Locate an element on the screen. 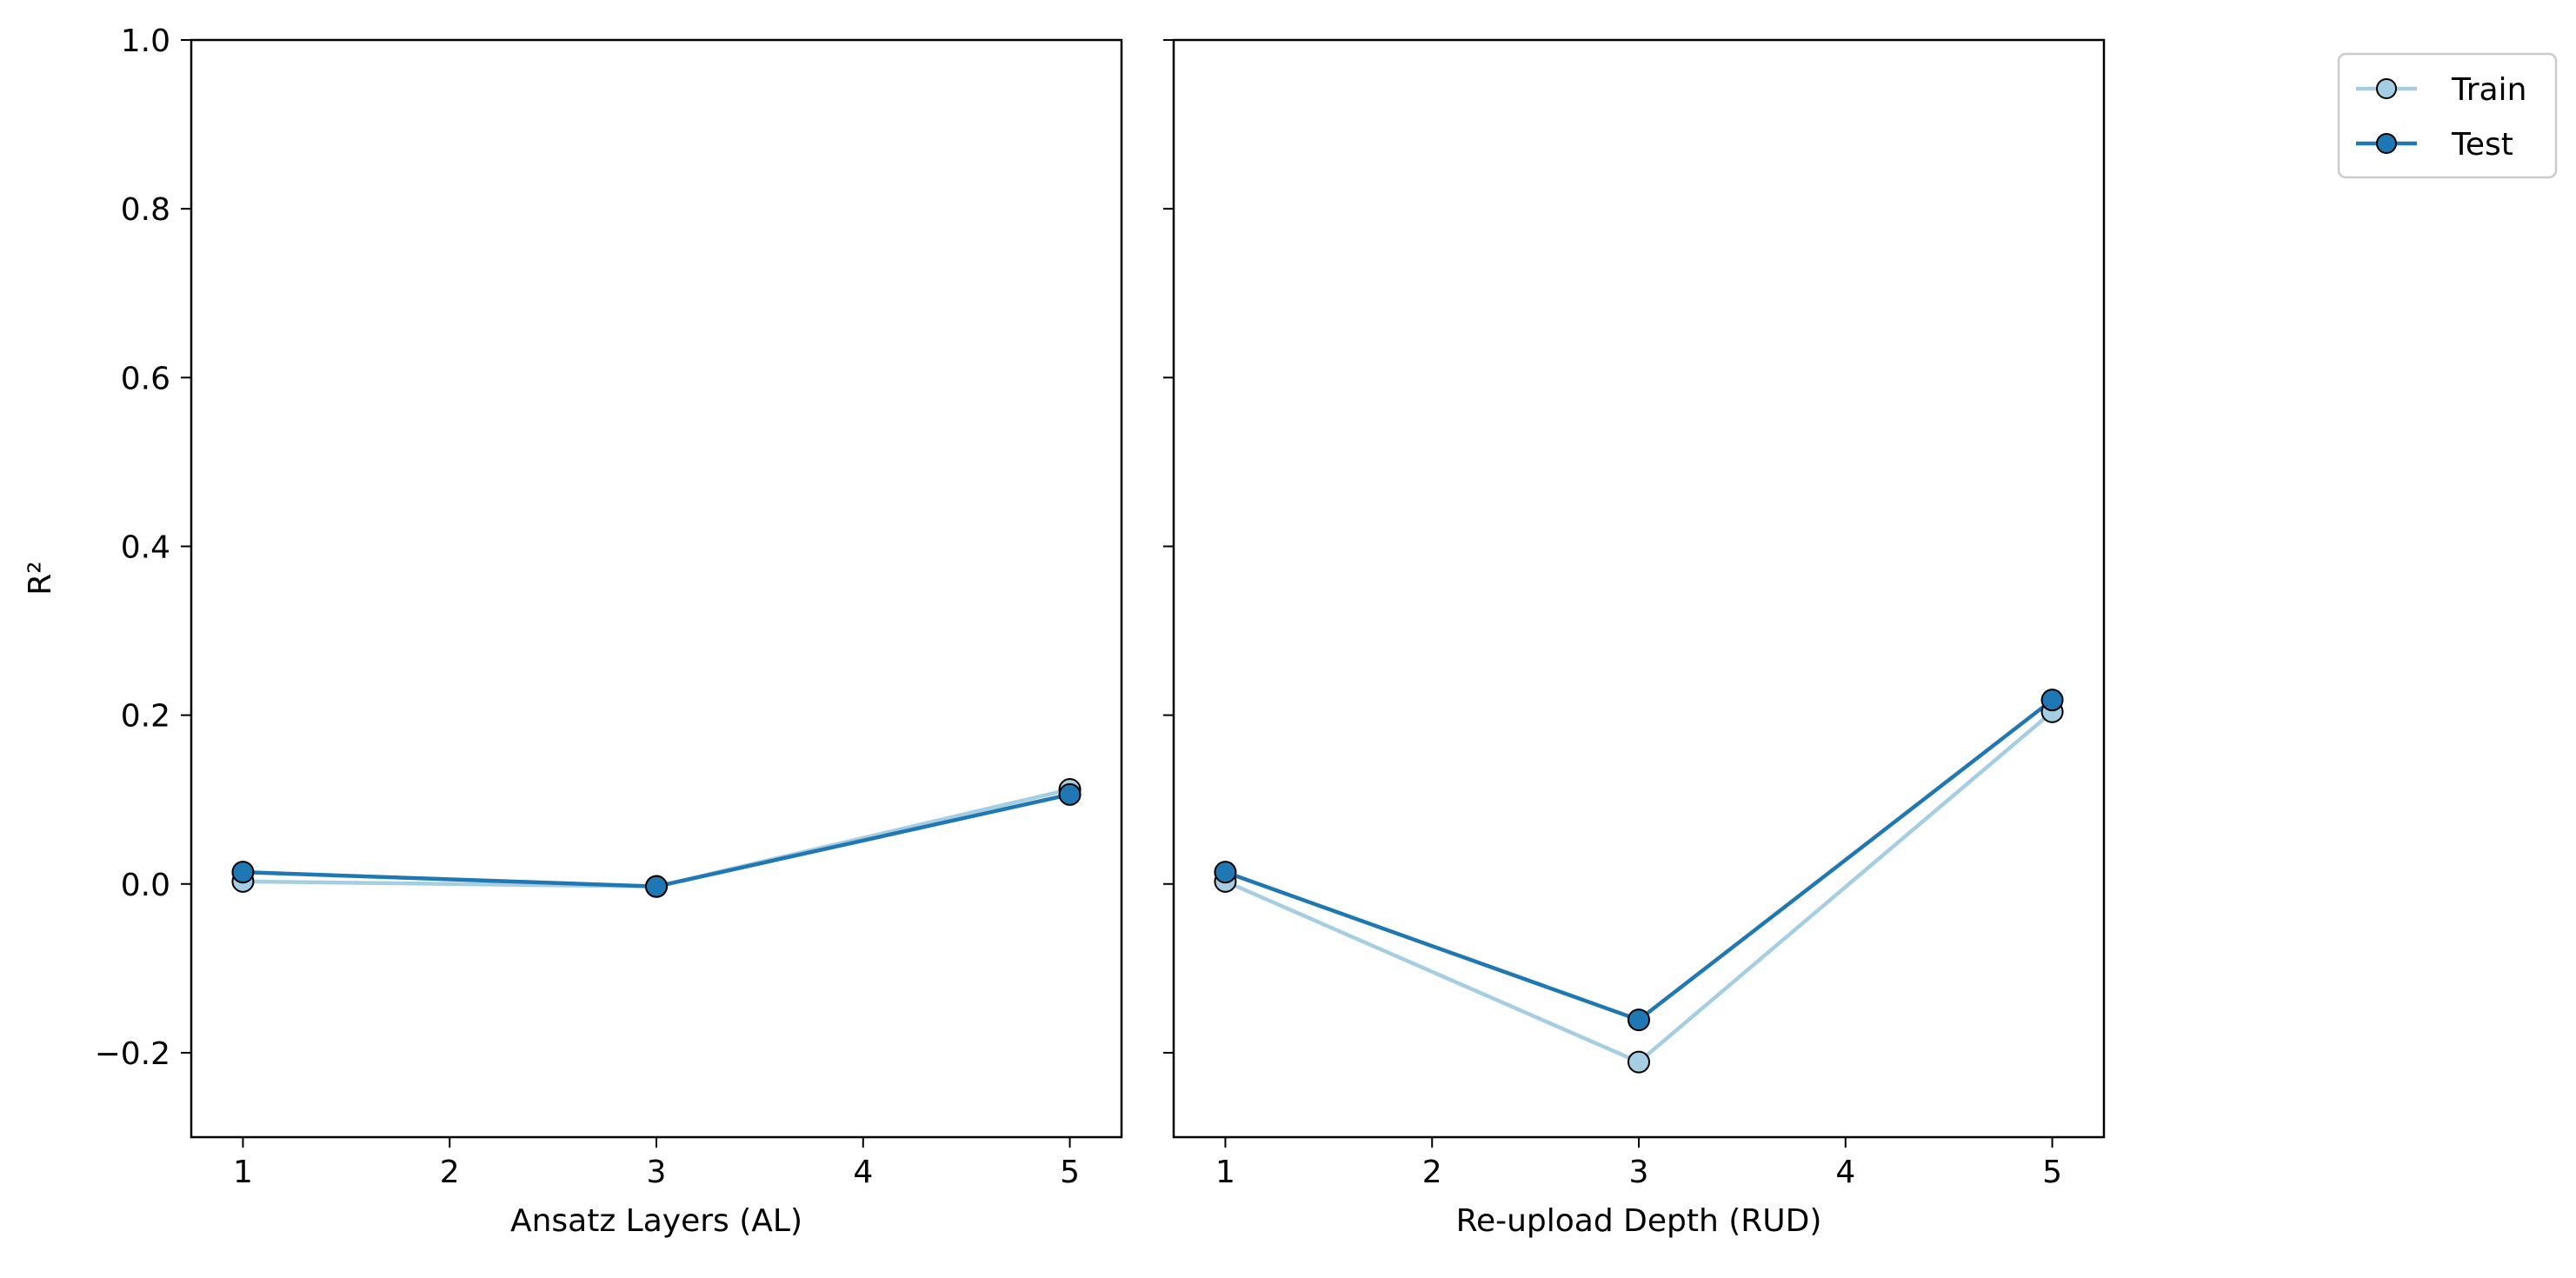  legend-train-marker is located at coordinates (2386, 88).